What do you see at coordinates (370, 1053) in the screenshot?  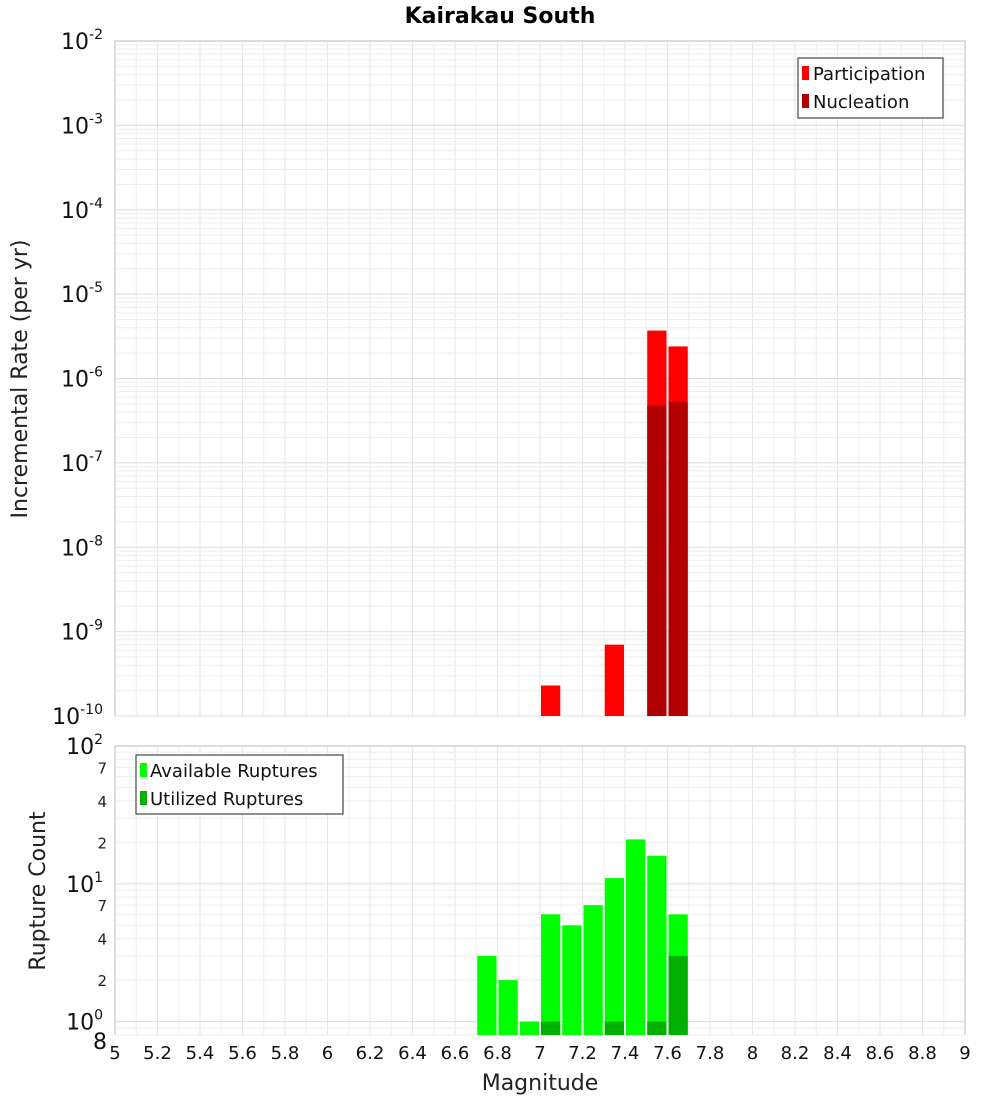 I see `magnitude-tick-label: 6.2` at bounding box center [370, 1053].